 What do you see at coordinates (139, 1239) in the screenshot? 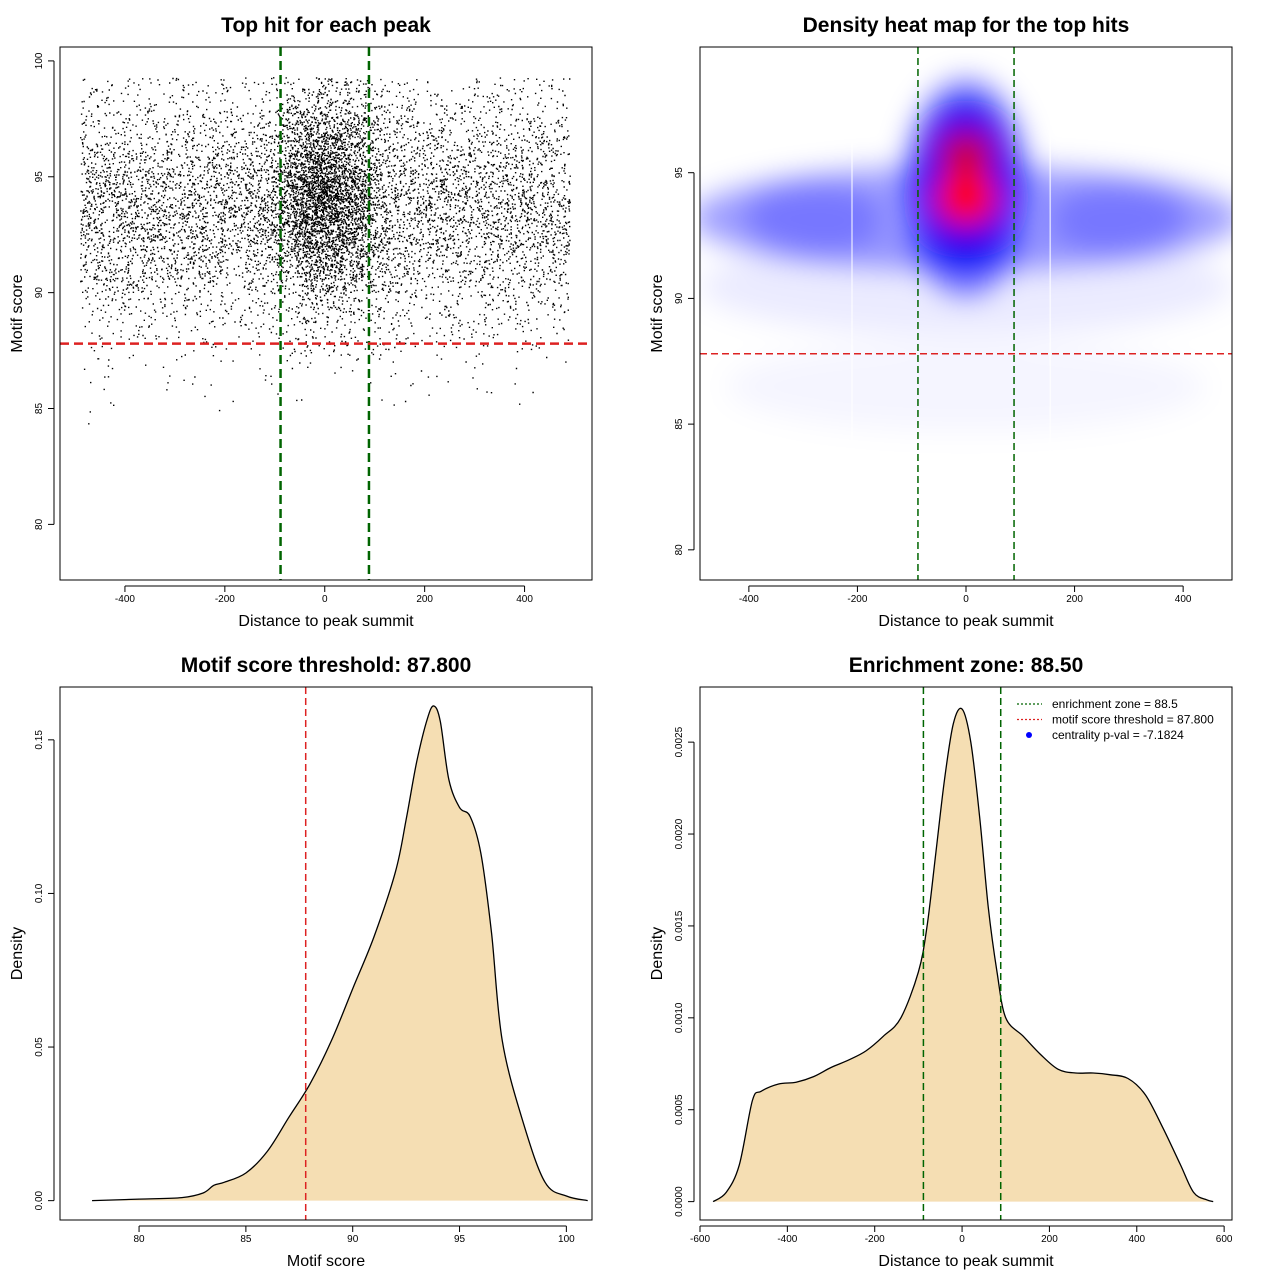
I see `x-tick-label: 80` at bounding box center [139, 1239].